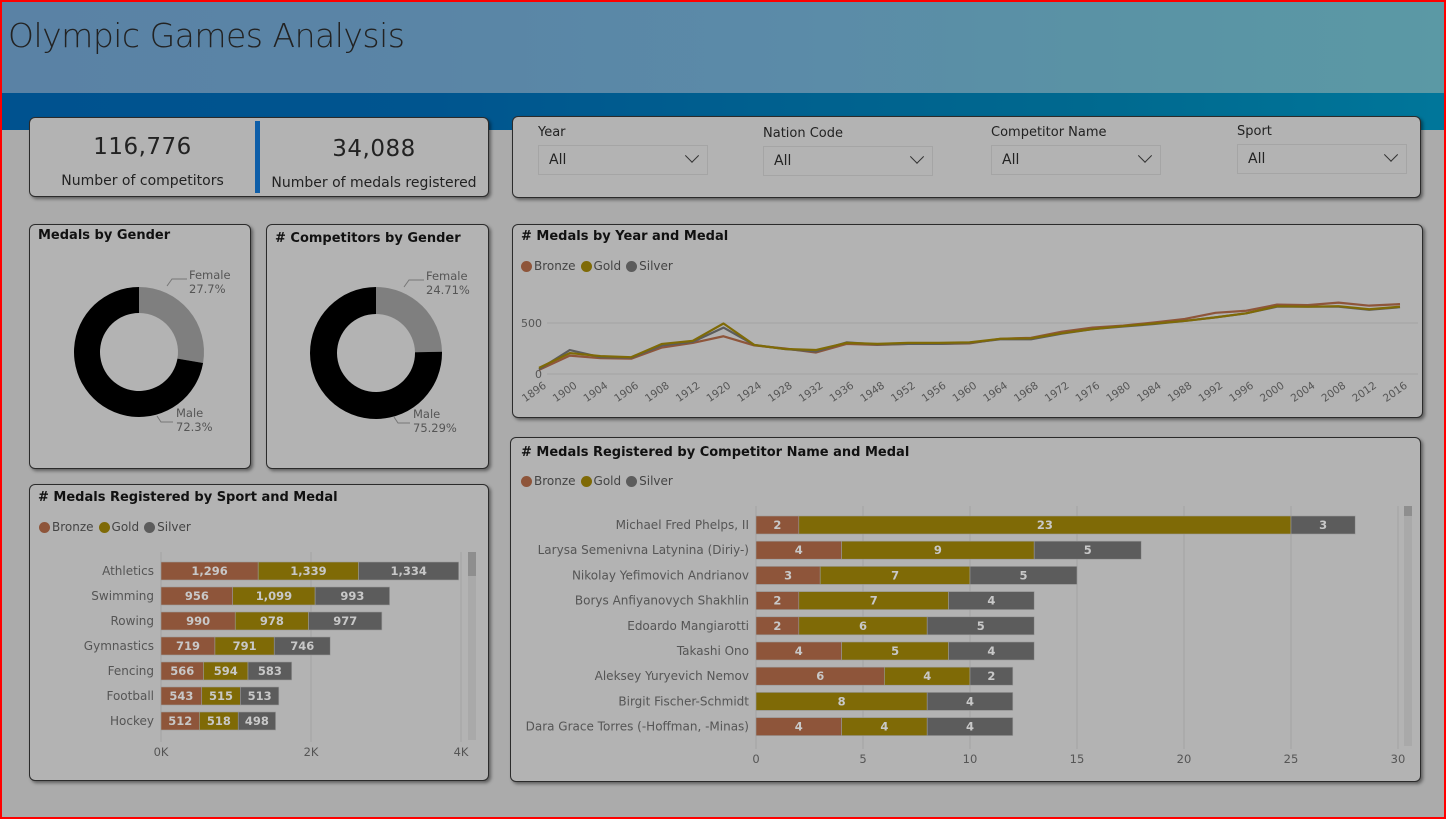  Describe the element at coordinates (623, 160) in the screenshot. I see `year-dropdown: All` at that location.